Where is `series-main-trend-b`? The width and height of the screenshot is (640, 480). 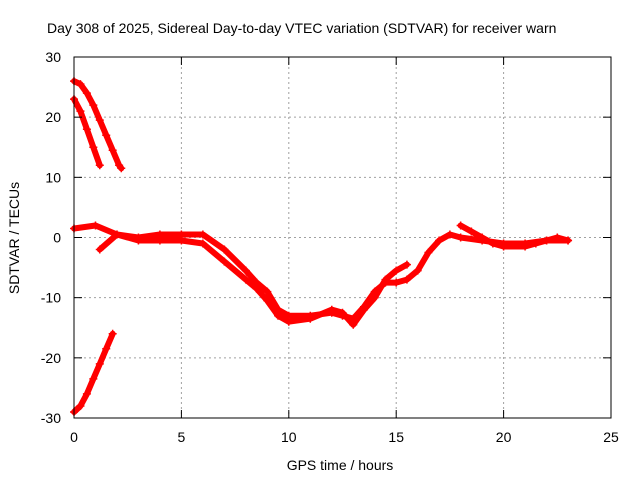 series-main-trend-b is located at coordinates (253, 279).